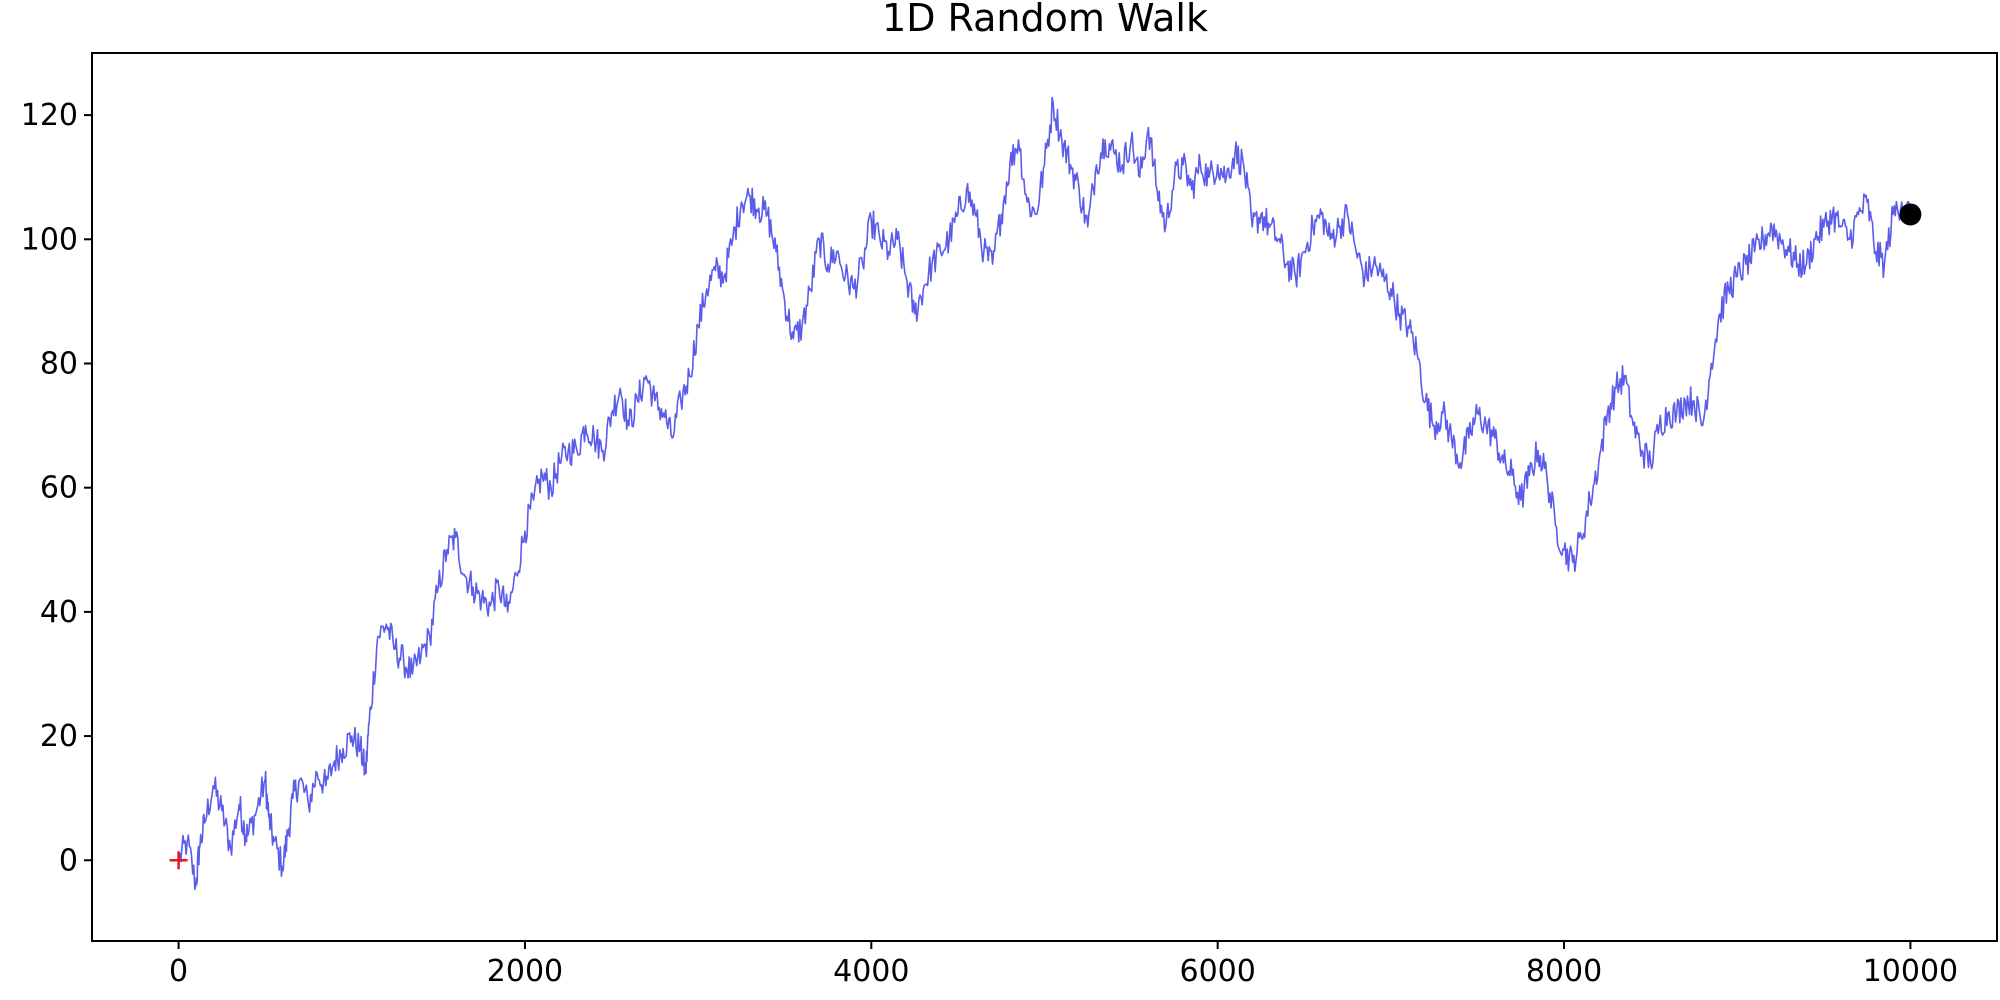  What do you see at coordinates (178, 860) in the screenshot?
I see `start-marker` at bounding box center [178, 860].